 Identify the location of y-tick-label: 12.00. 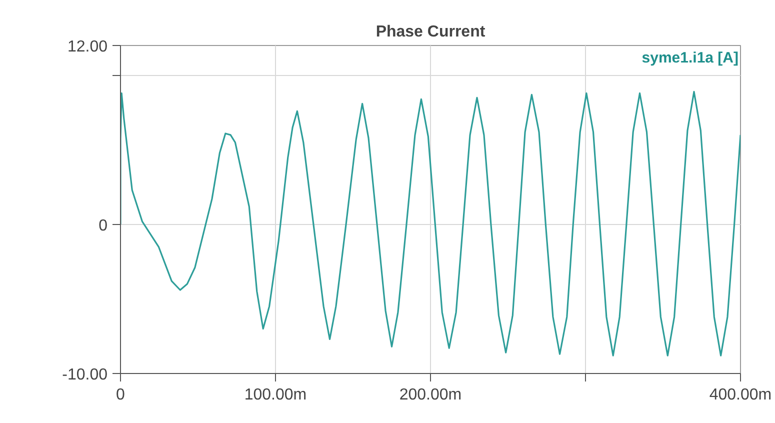
(87, 47).